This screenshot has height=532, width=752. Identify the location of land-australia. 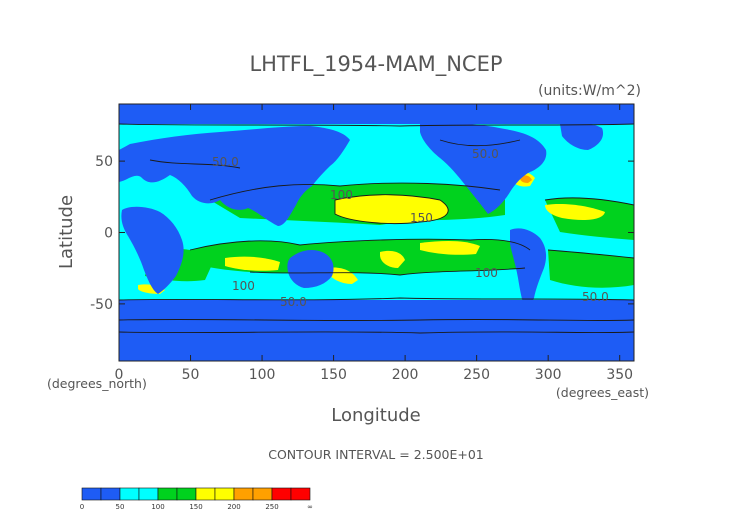
(310, 269).